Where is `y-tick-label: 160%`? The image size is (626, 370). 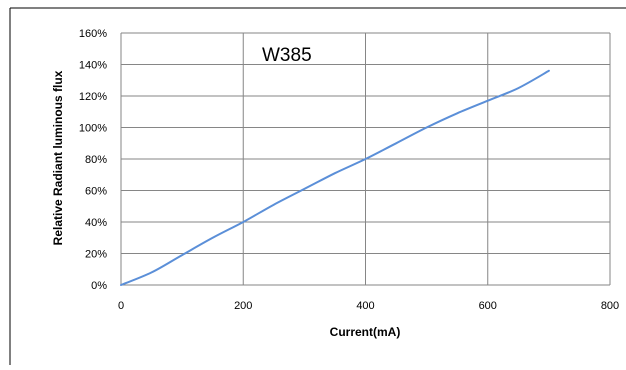
y-tick-label: 160% is located at coordinates (93, 34).